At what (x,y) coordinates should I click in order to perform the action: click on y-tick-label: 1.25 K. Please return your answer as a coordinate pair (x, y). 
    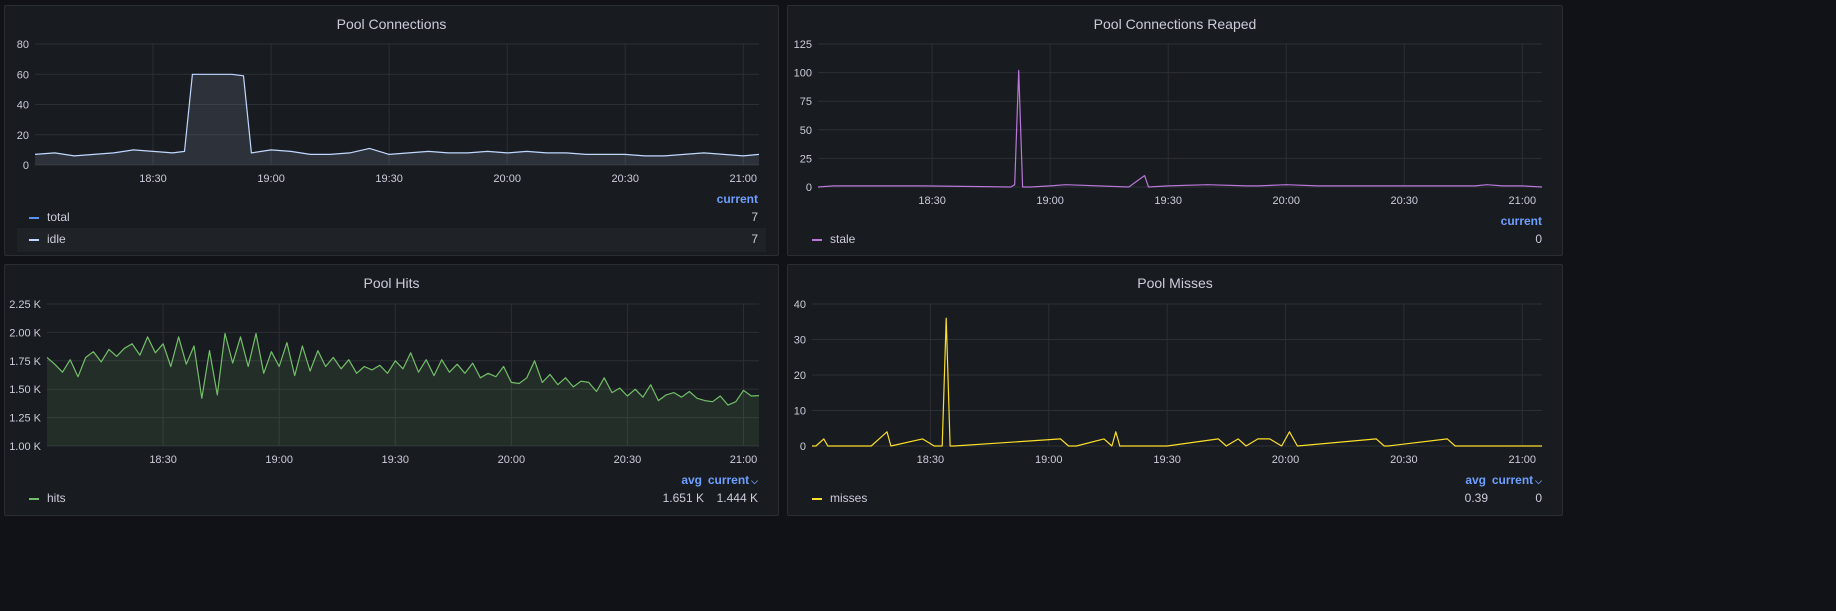
    Looking at the image, I should click on (25, 419).